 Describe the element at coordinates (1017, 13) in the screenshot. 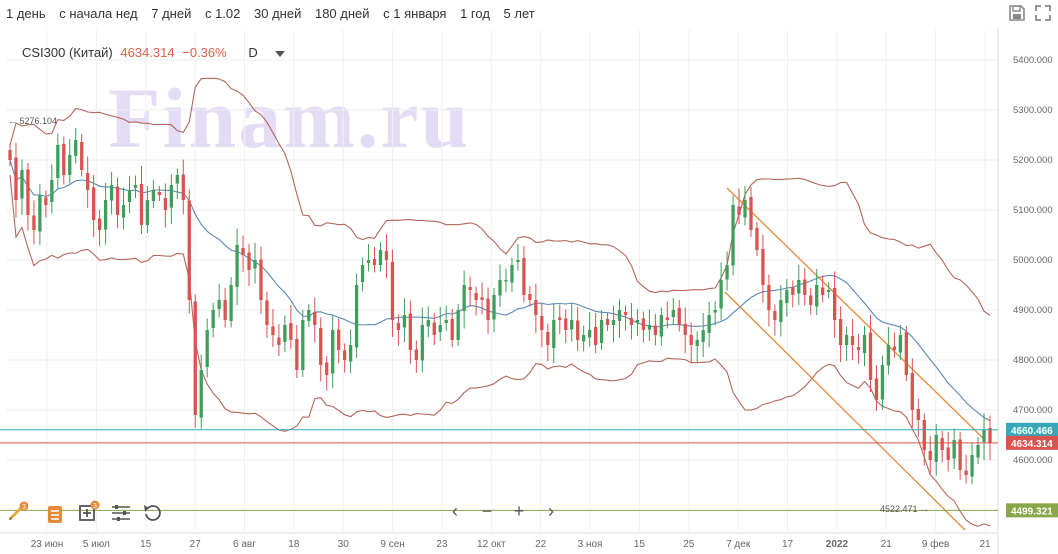

I see `save-icon` at that location.